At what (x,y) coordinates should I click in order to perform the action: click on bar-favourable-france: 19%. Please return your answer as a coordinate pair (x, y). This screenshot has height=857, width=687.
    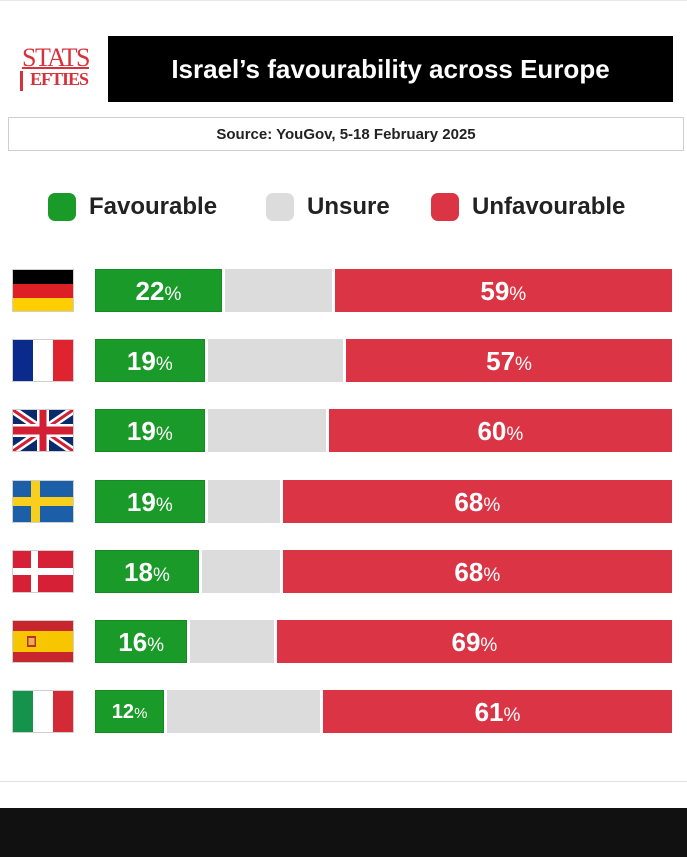
    Looking at the image, I should click on (150, 360).